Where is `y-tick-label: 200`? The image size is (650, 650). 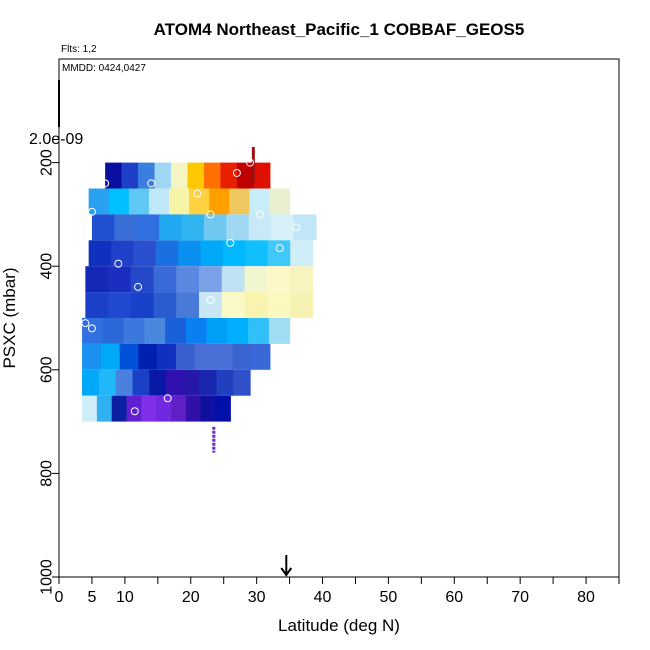
y-tick-label: 200 is located at coordinates (47, 162).